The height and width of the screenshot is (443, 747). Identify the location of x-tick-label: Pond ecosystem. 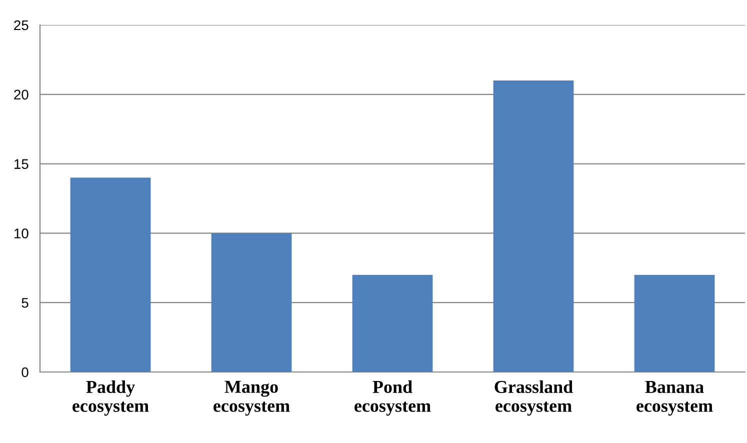
(392, 398).